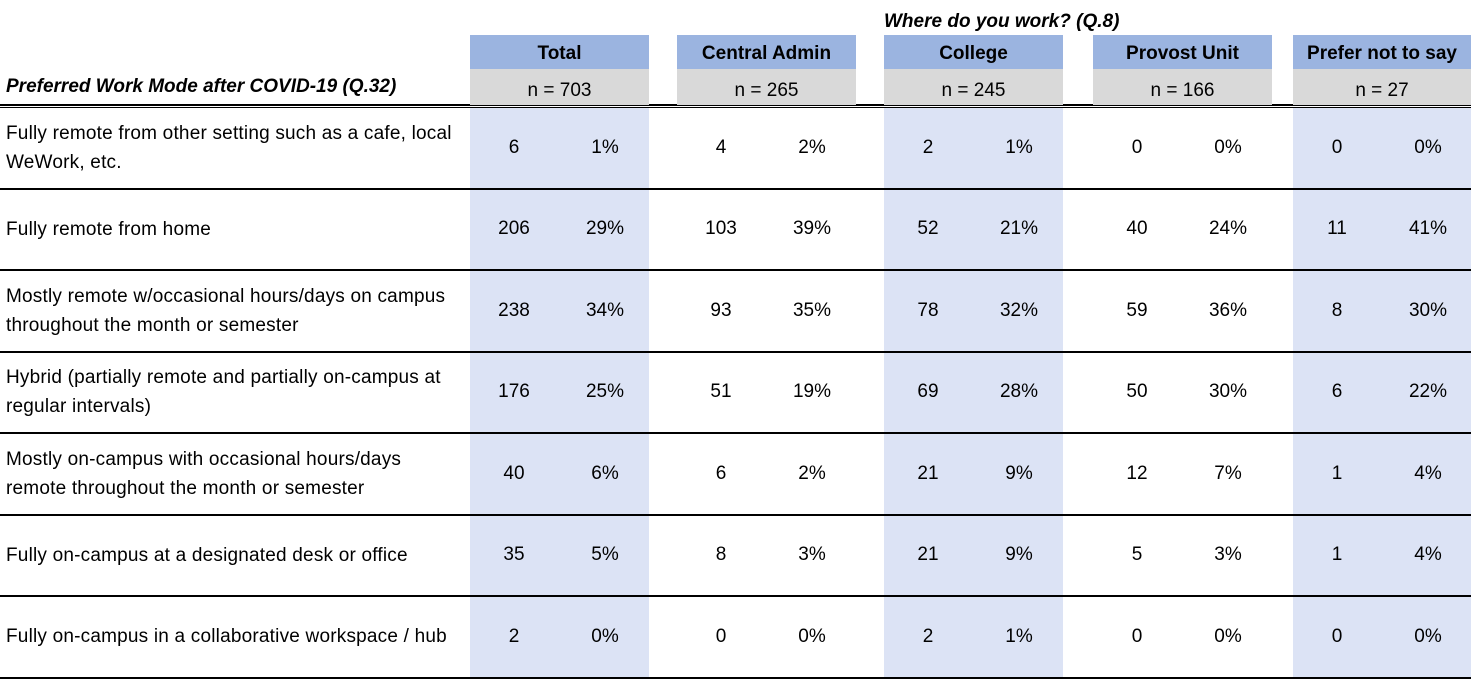 This screenshot has height=679, width=1471. I want to click on percent-cell: 7%, so click(1228, 473).